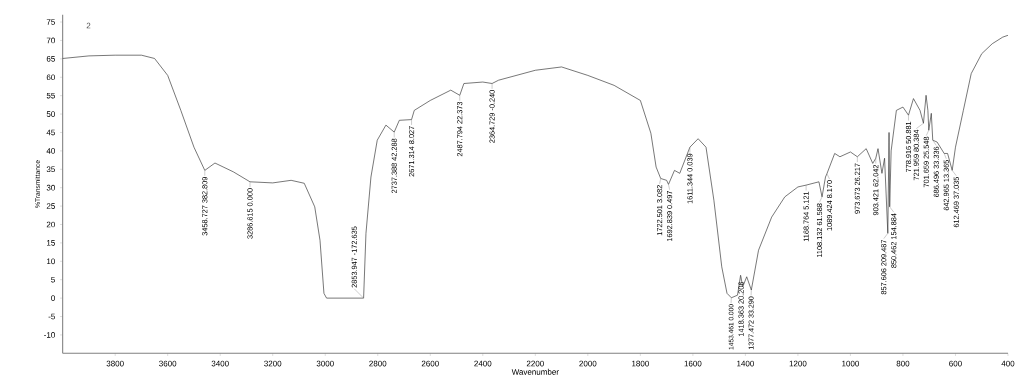 The width and height of the screenshot is (1024, 380). What do you see at coordinates (115, 363) in the screenshot?
I see `x-tick-label: 3800` at bounding box center [115, 363].